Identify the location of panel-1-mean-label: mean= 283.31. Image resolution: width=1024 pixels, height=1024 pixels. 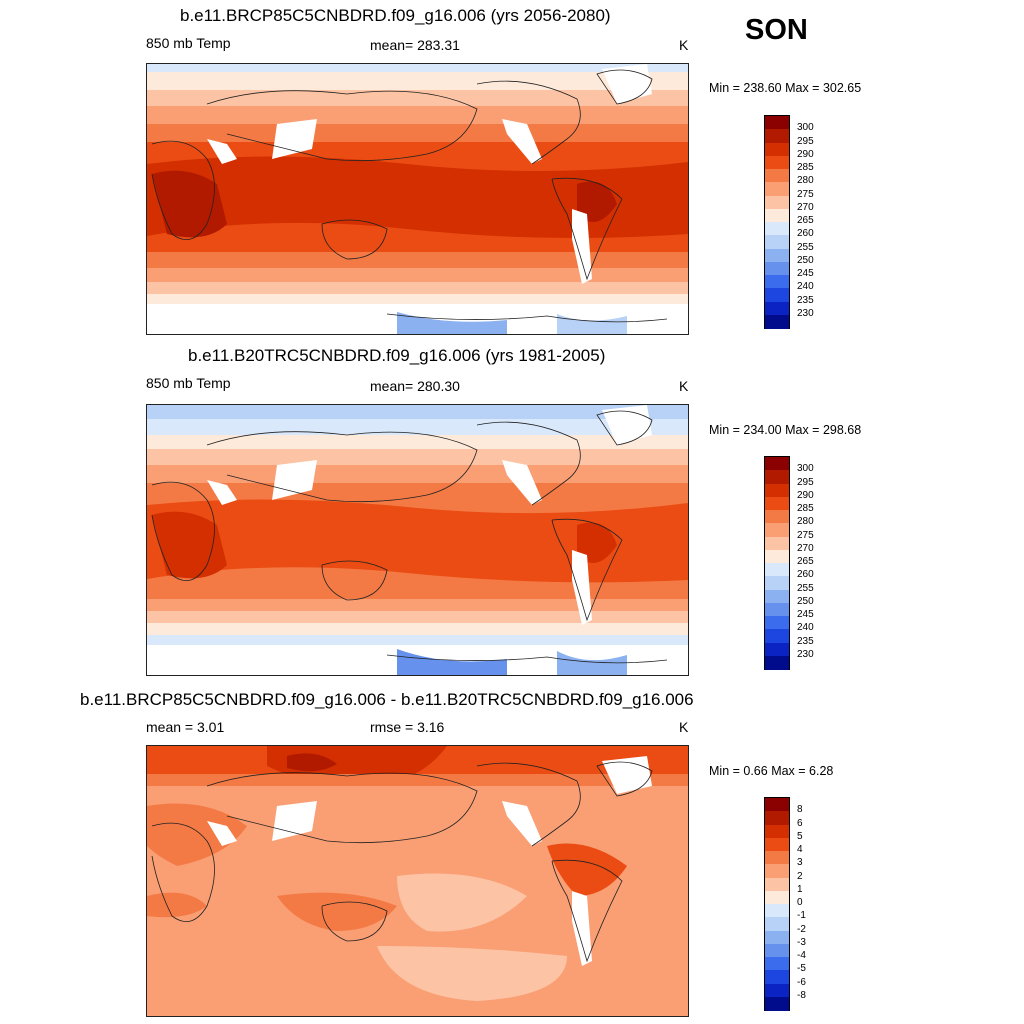
(415, 45).